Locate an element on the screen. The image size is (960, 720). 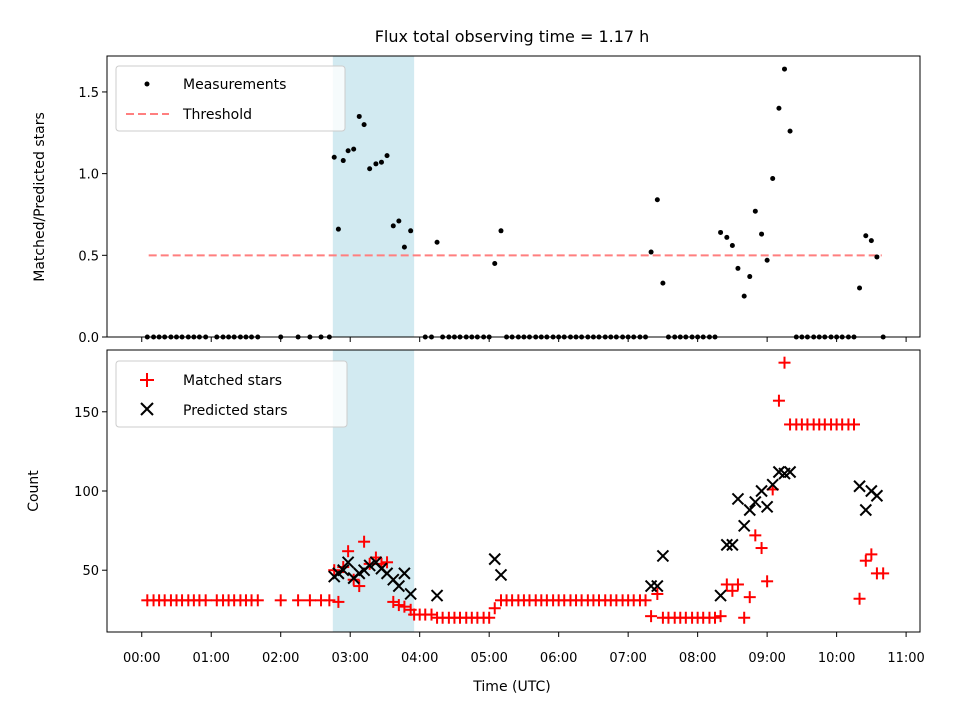
top-y-tick-label: 1.0 is located at coordinates (88, 175).